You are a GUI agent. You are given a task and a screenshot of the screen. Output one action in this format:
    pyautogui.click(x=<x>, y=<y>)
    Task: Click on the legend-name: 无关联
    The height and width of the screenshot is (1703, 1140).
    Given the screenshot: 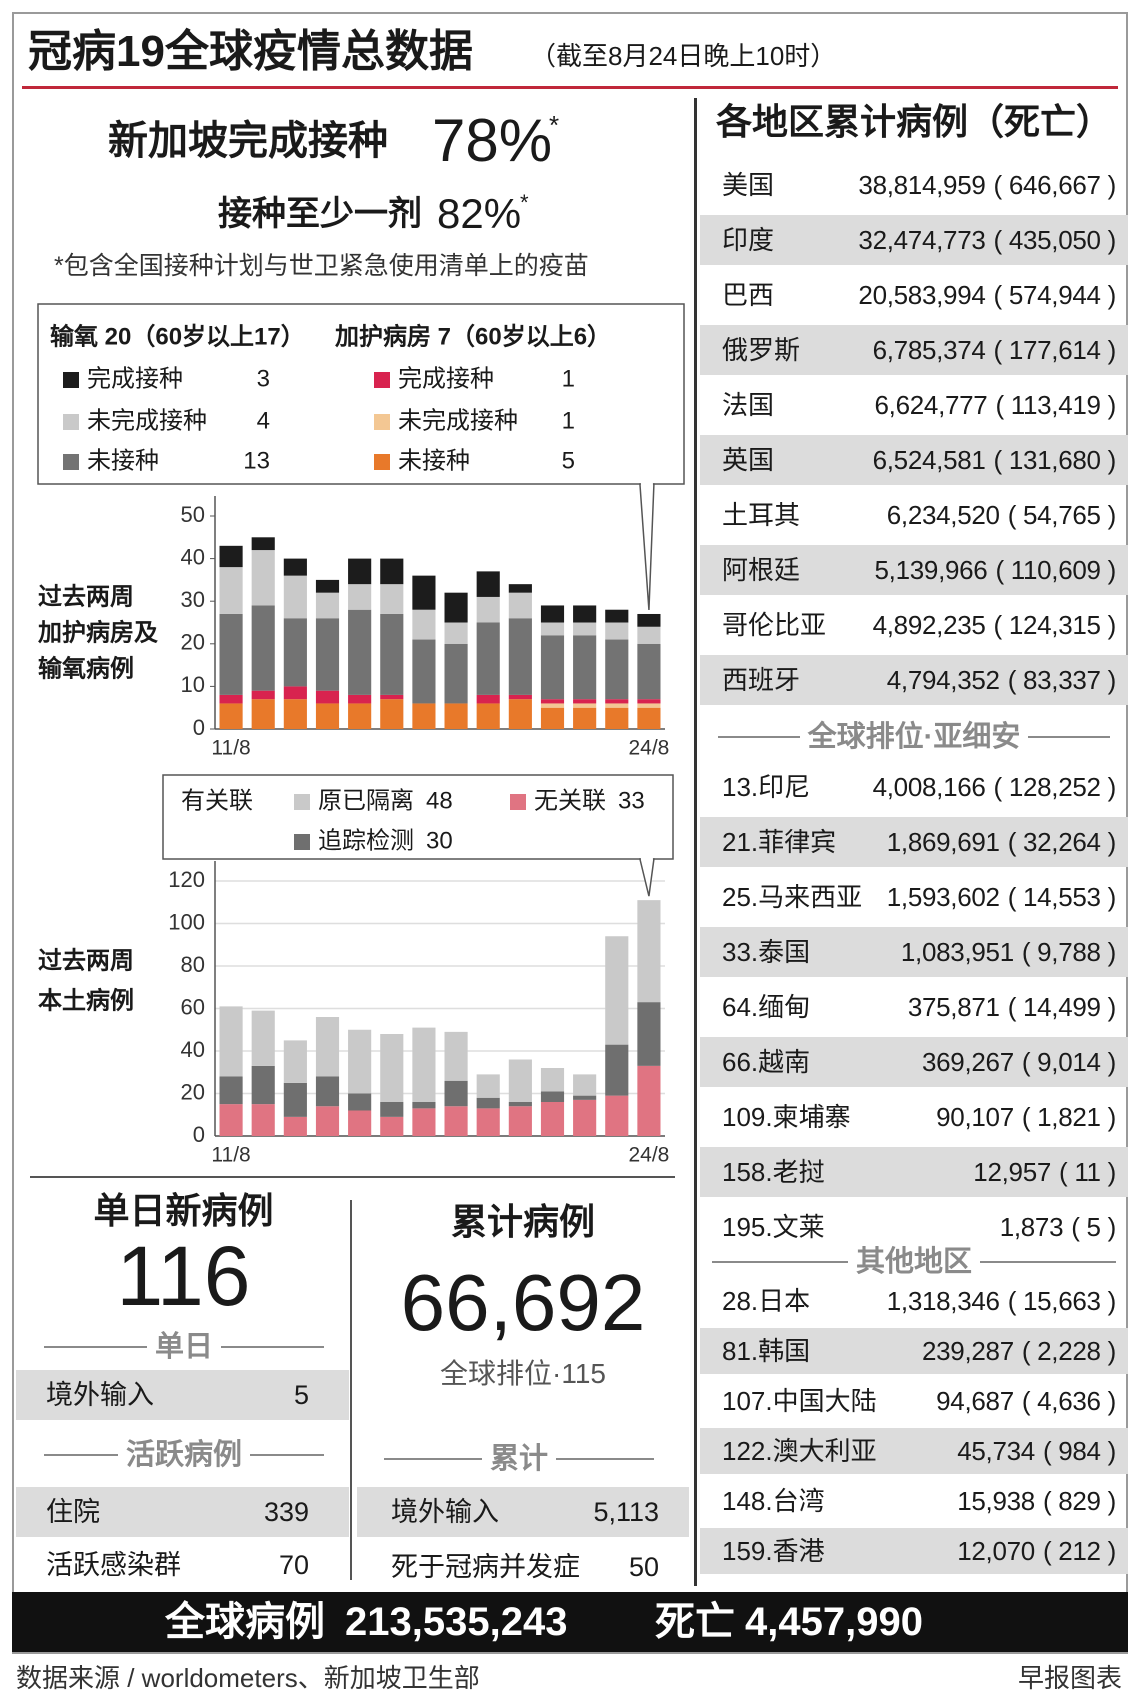 What is the action you would take?
    pyautogui.click(x=570, y=800)
    